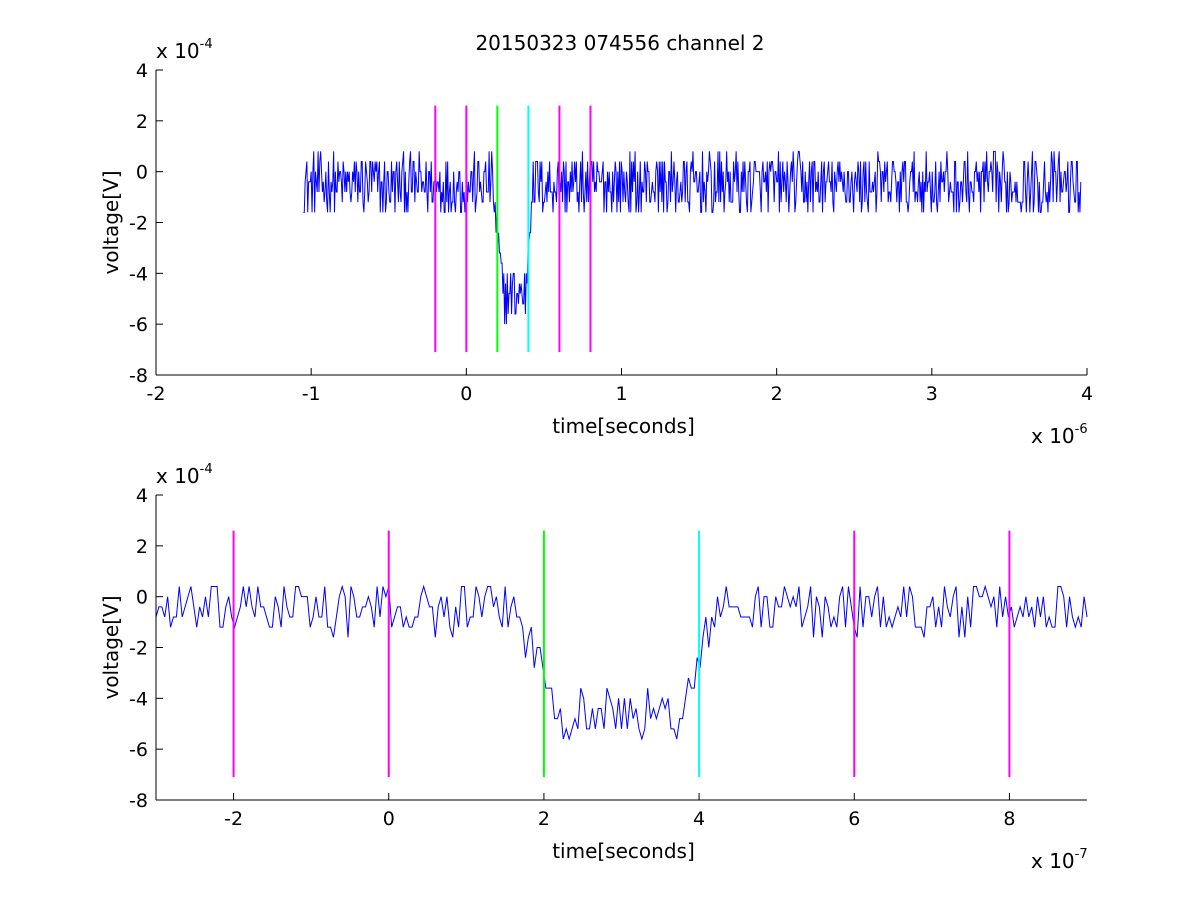  What do you see at coordinates (619, 43) in the screenshot?
I see `chart-title: 20150323 074556 channel 2` at bounding box center [619, 43].